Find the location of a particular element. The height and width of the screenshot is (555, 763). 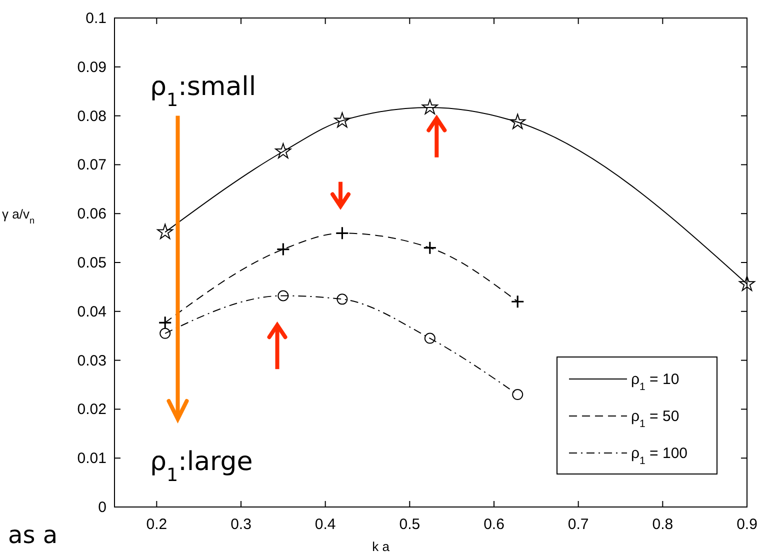

text: as a is located at coordinates (33, 535).